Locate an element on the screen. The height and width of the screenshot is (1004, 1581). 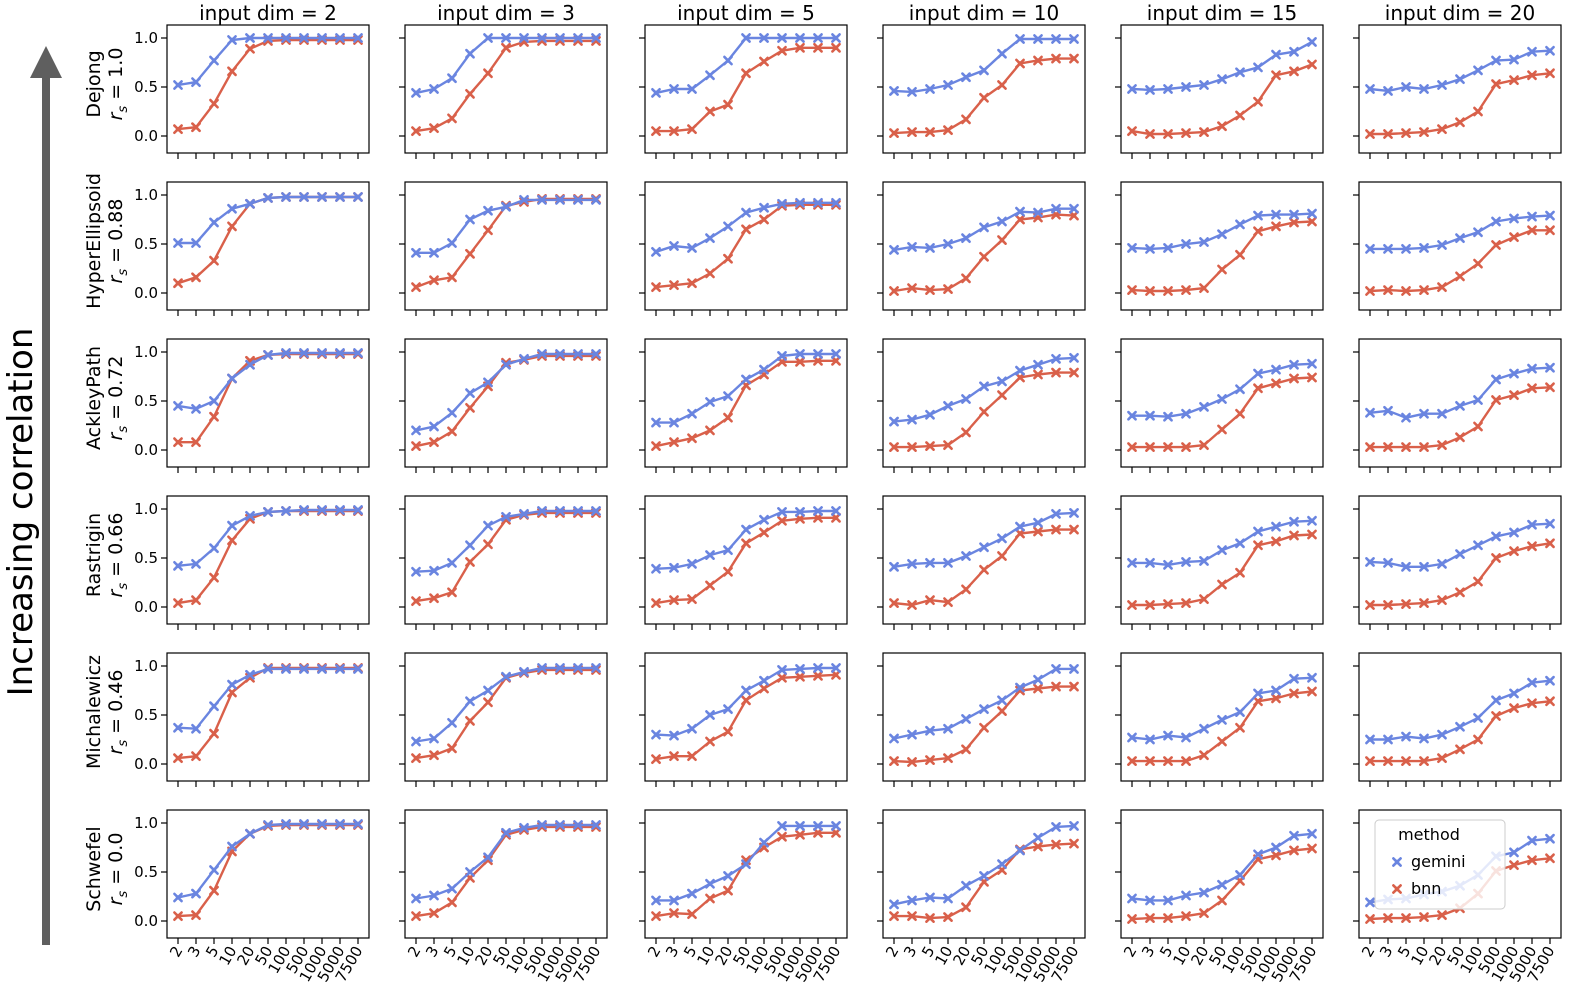
row-label-group: Schwefel rs = 0.0 is located at coordinates (107, 868).